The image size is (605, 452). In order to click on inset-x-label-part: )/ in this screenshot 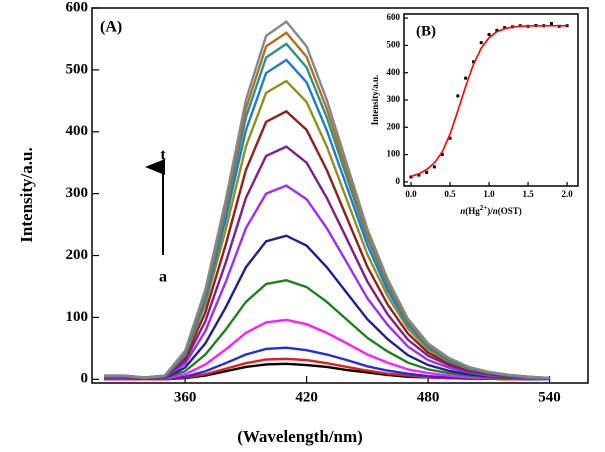, I will do `click(490, 211)`.